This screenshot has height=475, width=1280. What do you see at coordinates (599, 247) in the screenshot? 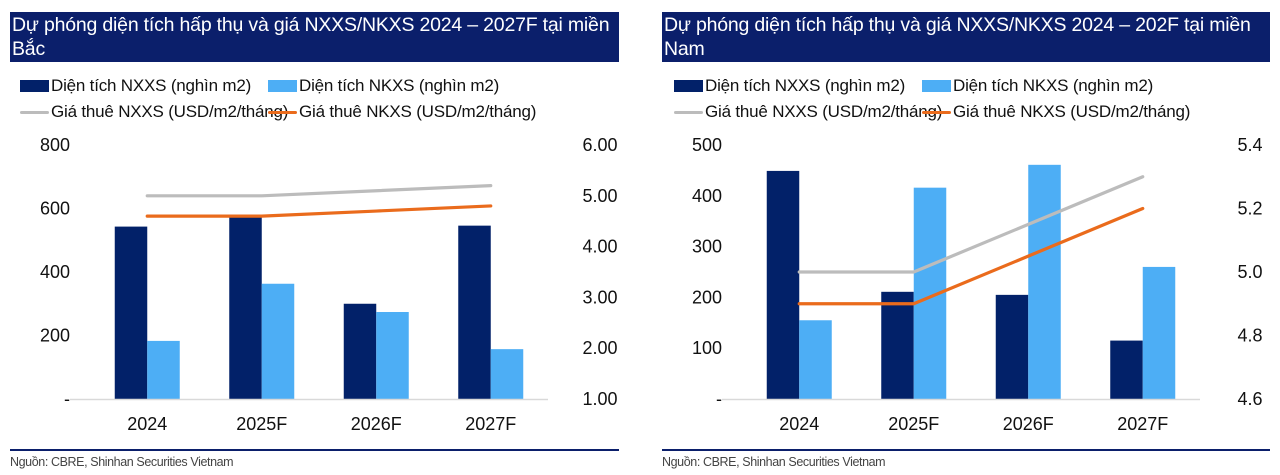
I see `y-right-tick-label: 4.00` at bounding box center [599, 247].